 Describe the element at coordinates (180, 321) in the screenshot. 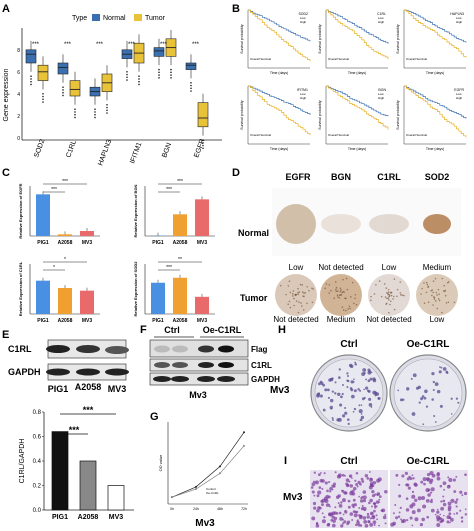

I see `c-tick-label: A2058` at that location.